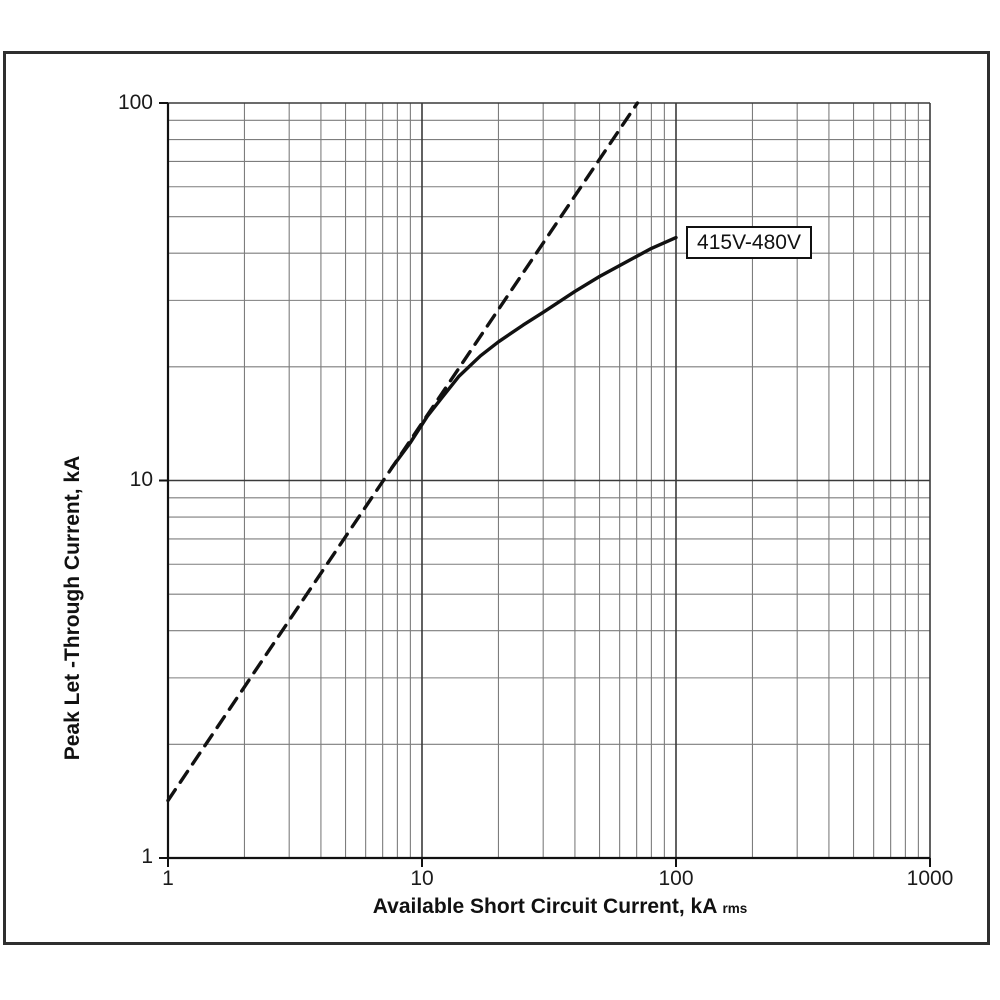  Describe the element at coordinates (422, 878) in the screenshot. I see `x-tick-label-10: 10` at that location.